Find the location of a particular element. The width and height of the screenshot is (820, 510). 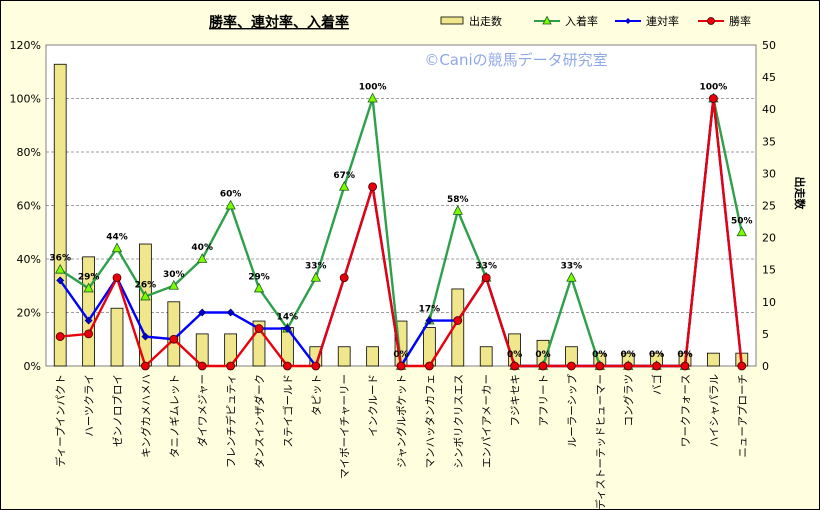

y-right-tick-label: 5 is located at coordinates (765, 334).